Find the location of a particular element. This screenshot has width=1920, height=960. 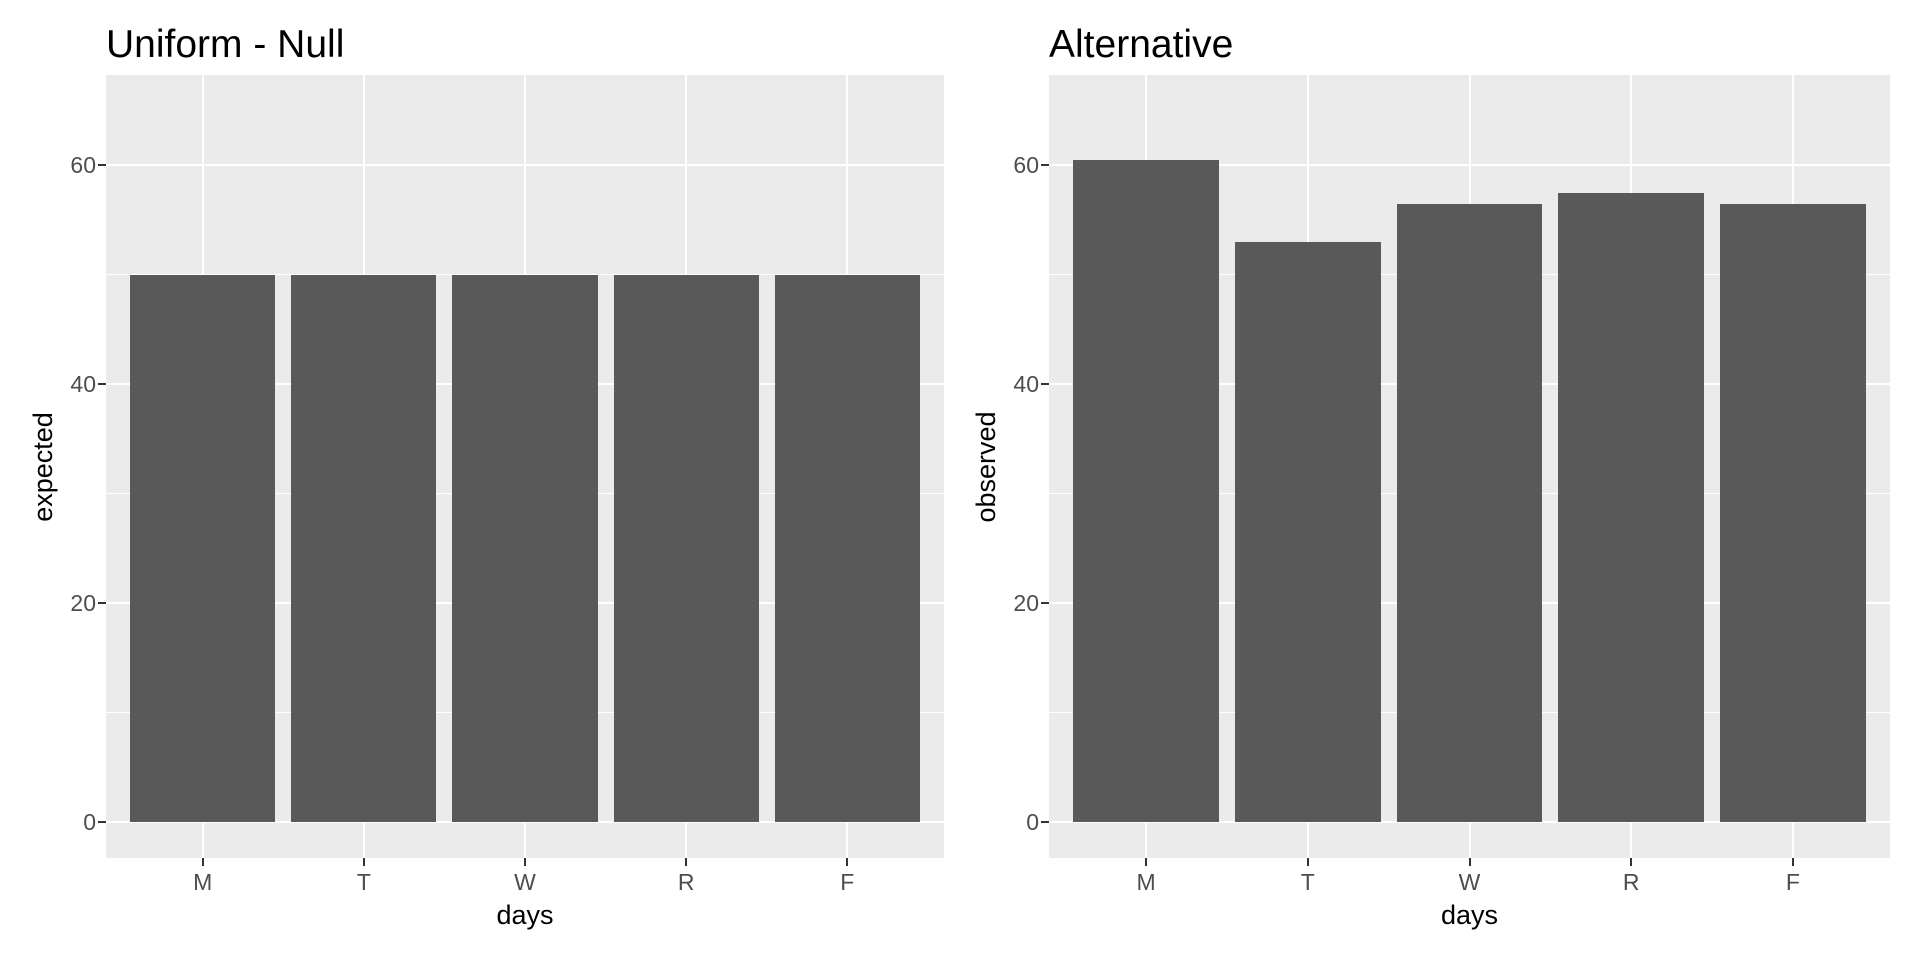

plot-title: Uniform - Null is located at coordinates (225, 44).